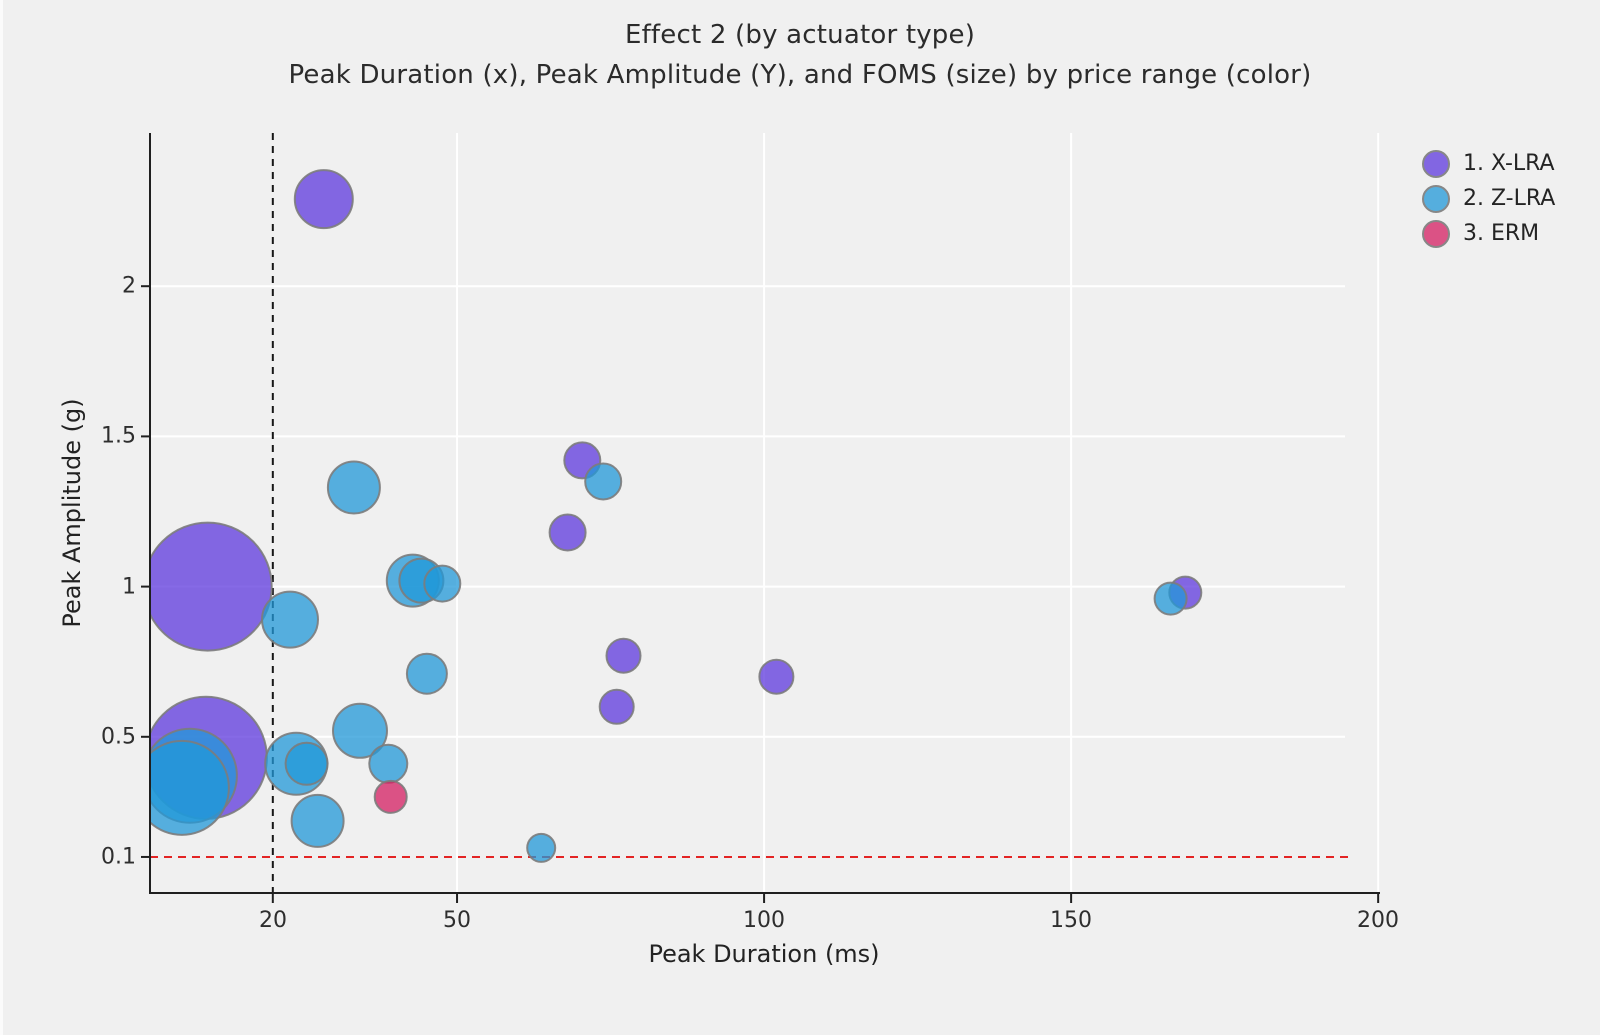 This screenshot has height=1035, width=1600. I want to click on left-edge-highlight, so click(1, 517).